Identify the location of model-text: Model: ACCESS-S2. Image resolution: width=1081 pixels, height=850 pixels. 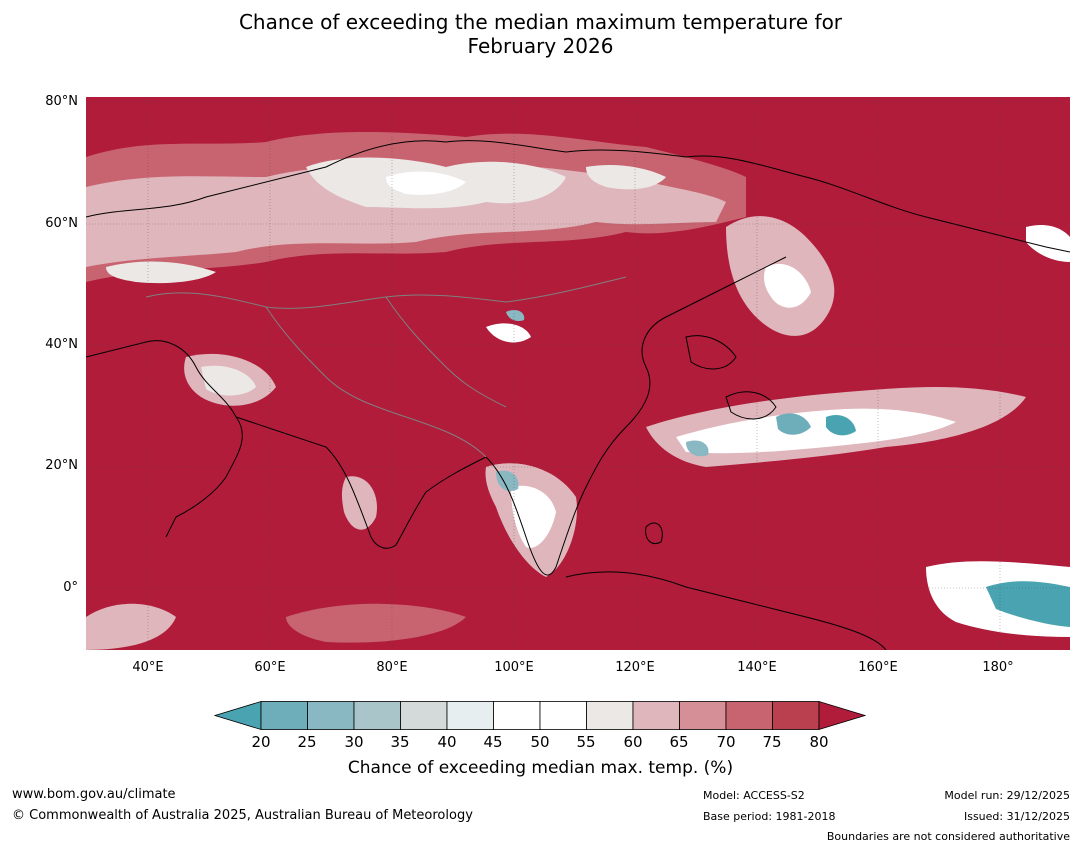
(754, 795).